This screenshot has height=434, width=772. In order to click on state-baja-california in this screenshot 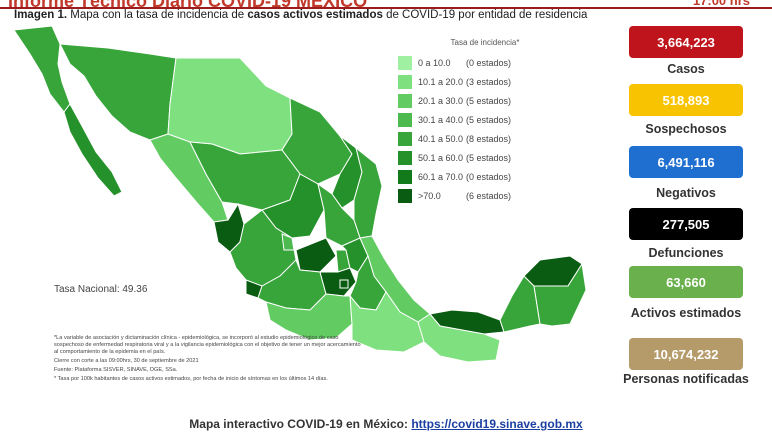, I will do `click(42, 69)`.